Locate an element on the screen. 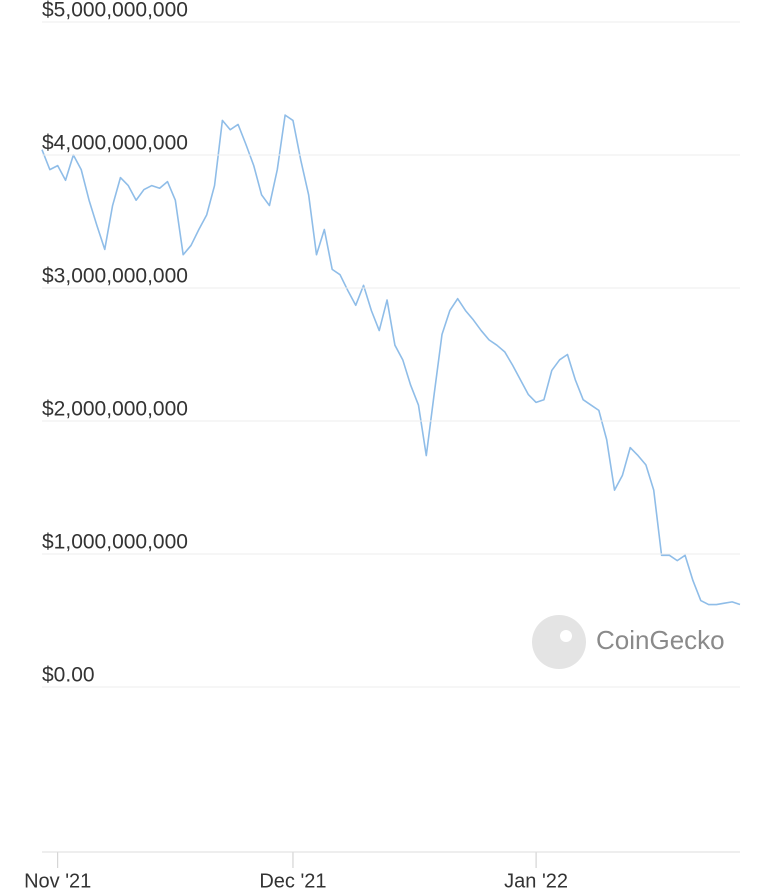 This screenshot has height=894, width=764. x-tick-label: Dec '21 is located at coordinates (292, 881).